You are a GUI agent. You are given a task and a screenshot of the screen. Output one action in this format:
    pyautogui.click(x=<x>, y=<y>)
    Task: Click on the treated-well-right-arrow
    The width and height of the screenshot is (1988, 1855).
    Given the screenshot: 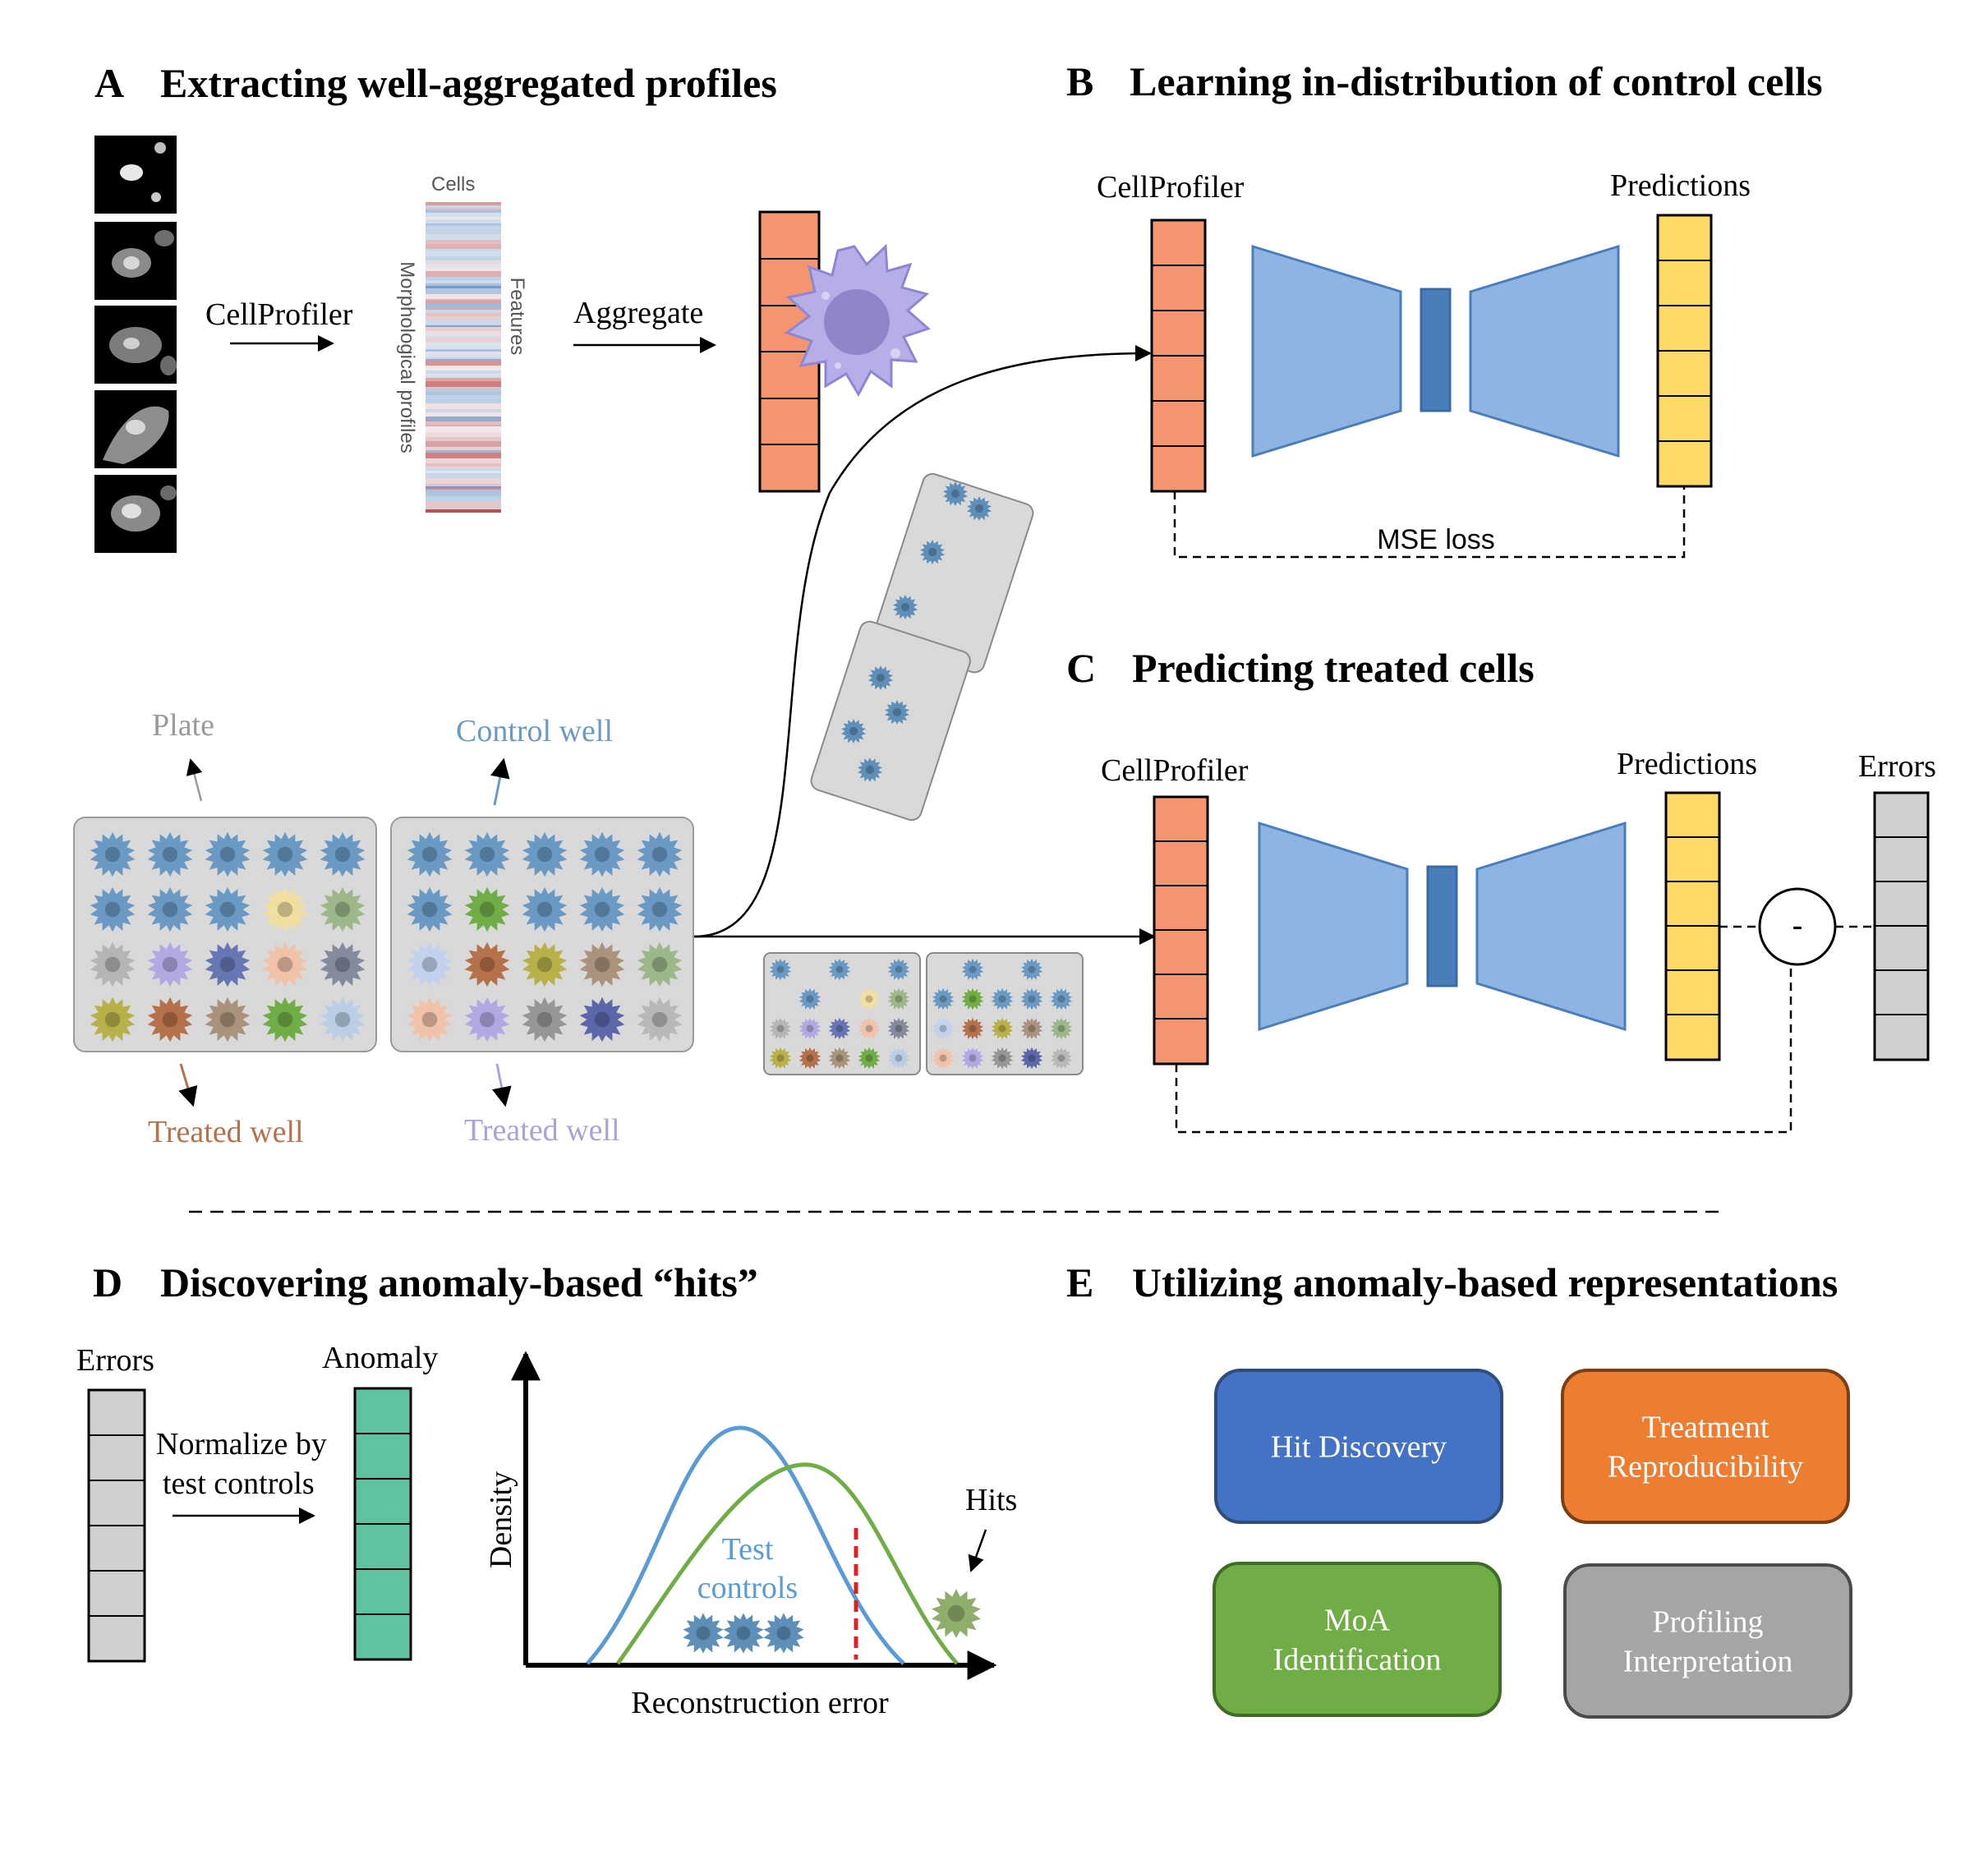 What is the action you would take?
    pyautogui.click(x=501, y=1085)
    